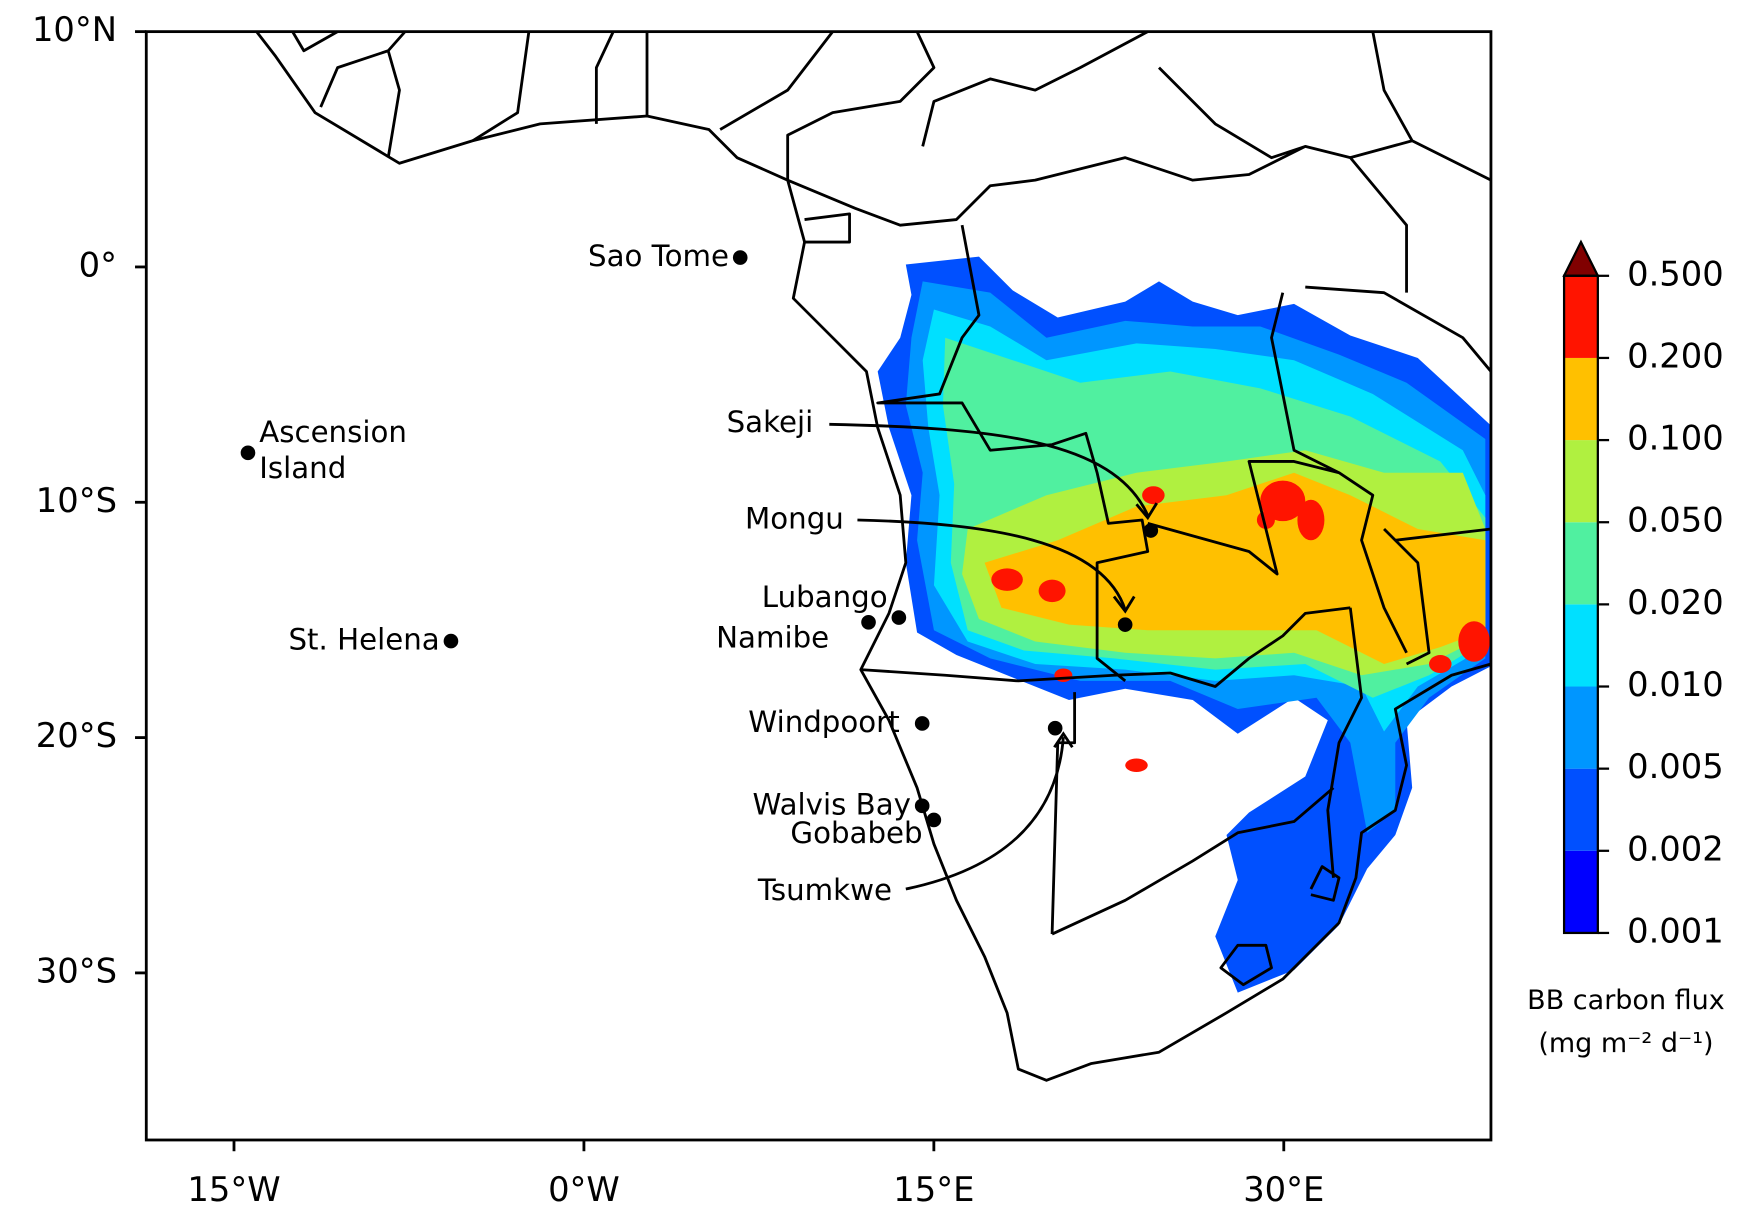 Image resolution: width=1761 pixels, height=1220 pixels. Describe the element at coordinates (98, 264) in the screenshot. I see `y-tick-label: 0°` at that location.